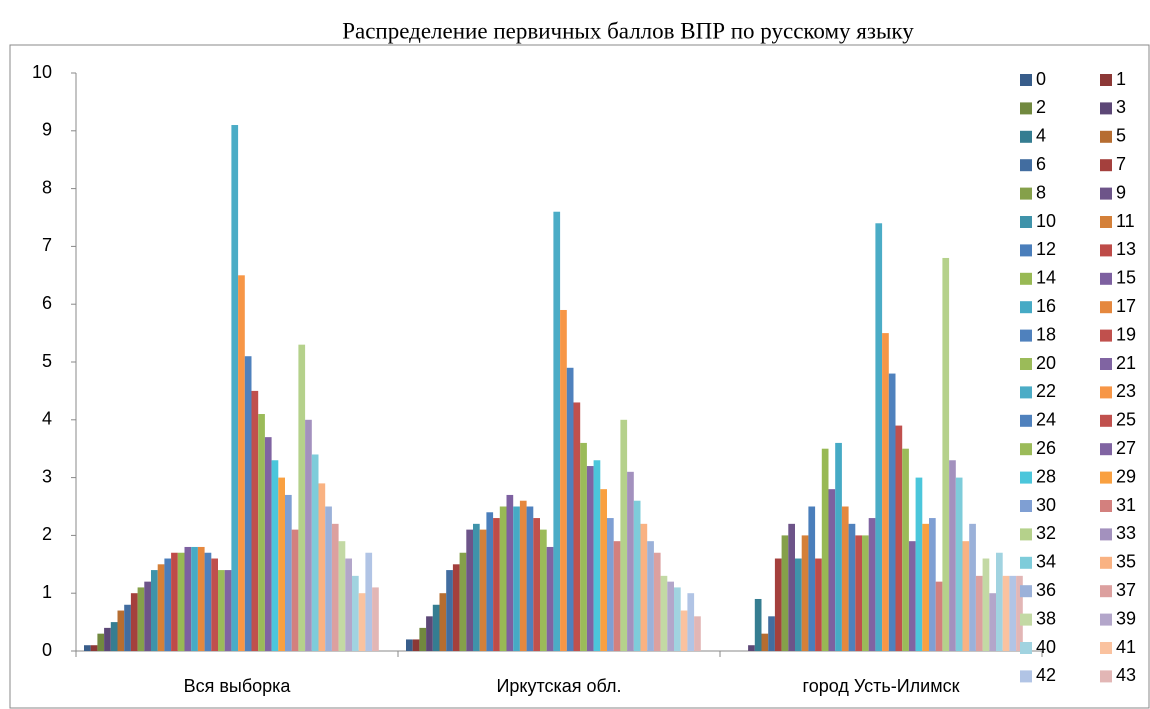 This screenshot has width=1150, height=709. Describe the element at coordinates (1126, 448) in the screenshot. I see `legend-label: 27` at that location.